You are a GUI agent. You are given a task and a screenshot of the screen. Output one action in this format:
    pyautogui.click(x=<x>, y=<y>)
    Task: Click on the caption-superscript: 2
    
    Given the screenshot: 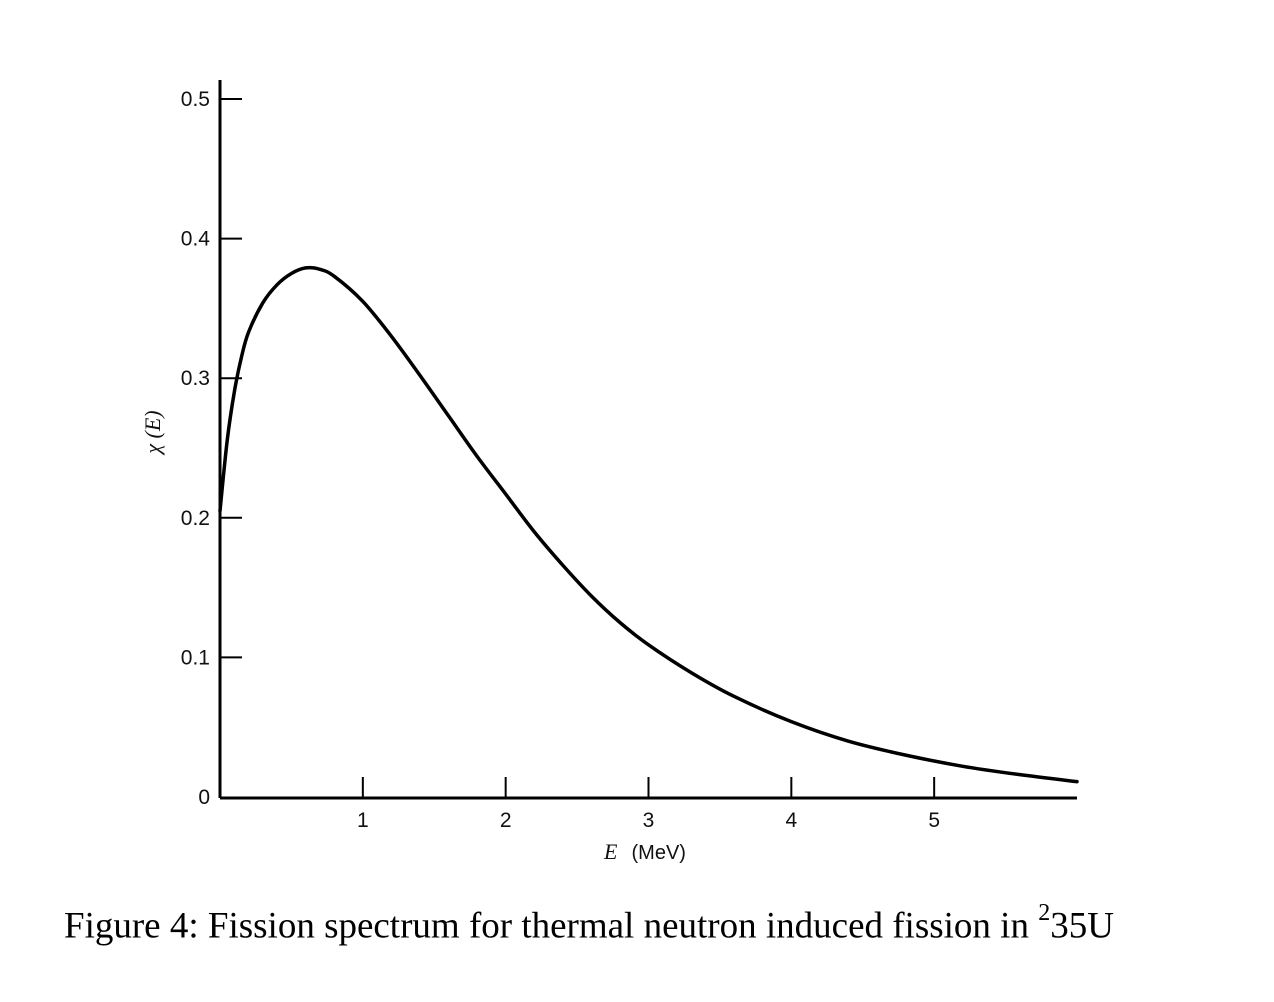 What is the action you would take?
    pyautogui.click(x=1044, y=913)
    